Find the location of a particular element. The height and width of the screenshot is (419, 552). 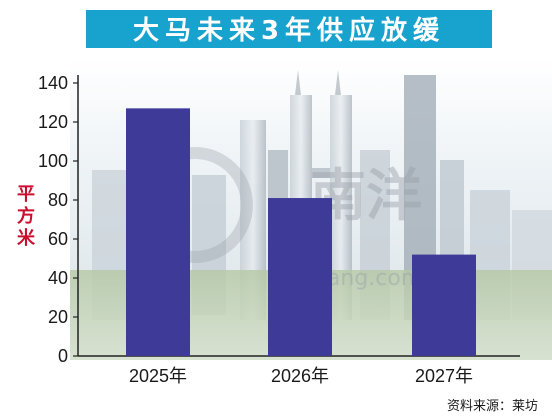

x-tick-label: 2025年 is located at coordinates (158, 376).